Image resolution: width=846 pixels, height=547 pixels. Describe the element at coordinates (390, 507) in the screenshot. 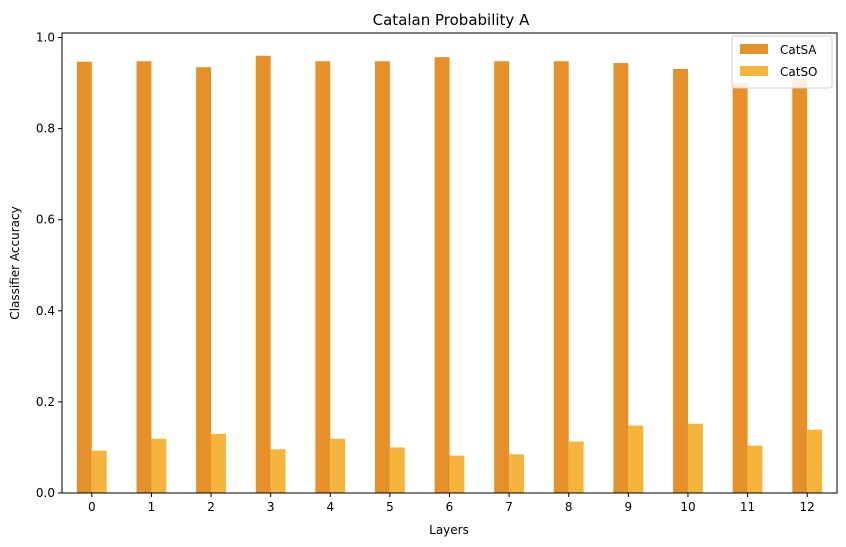

I see `x-tick-label: 5` at that location.